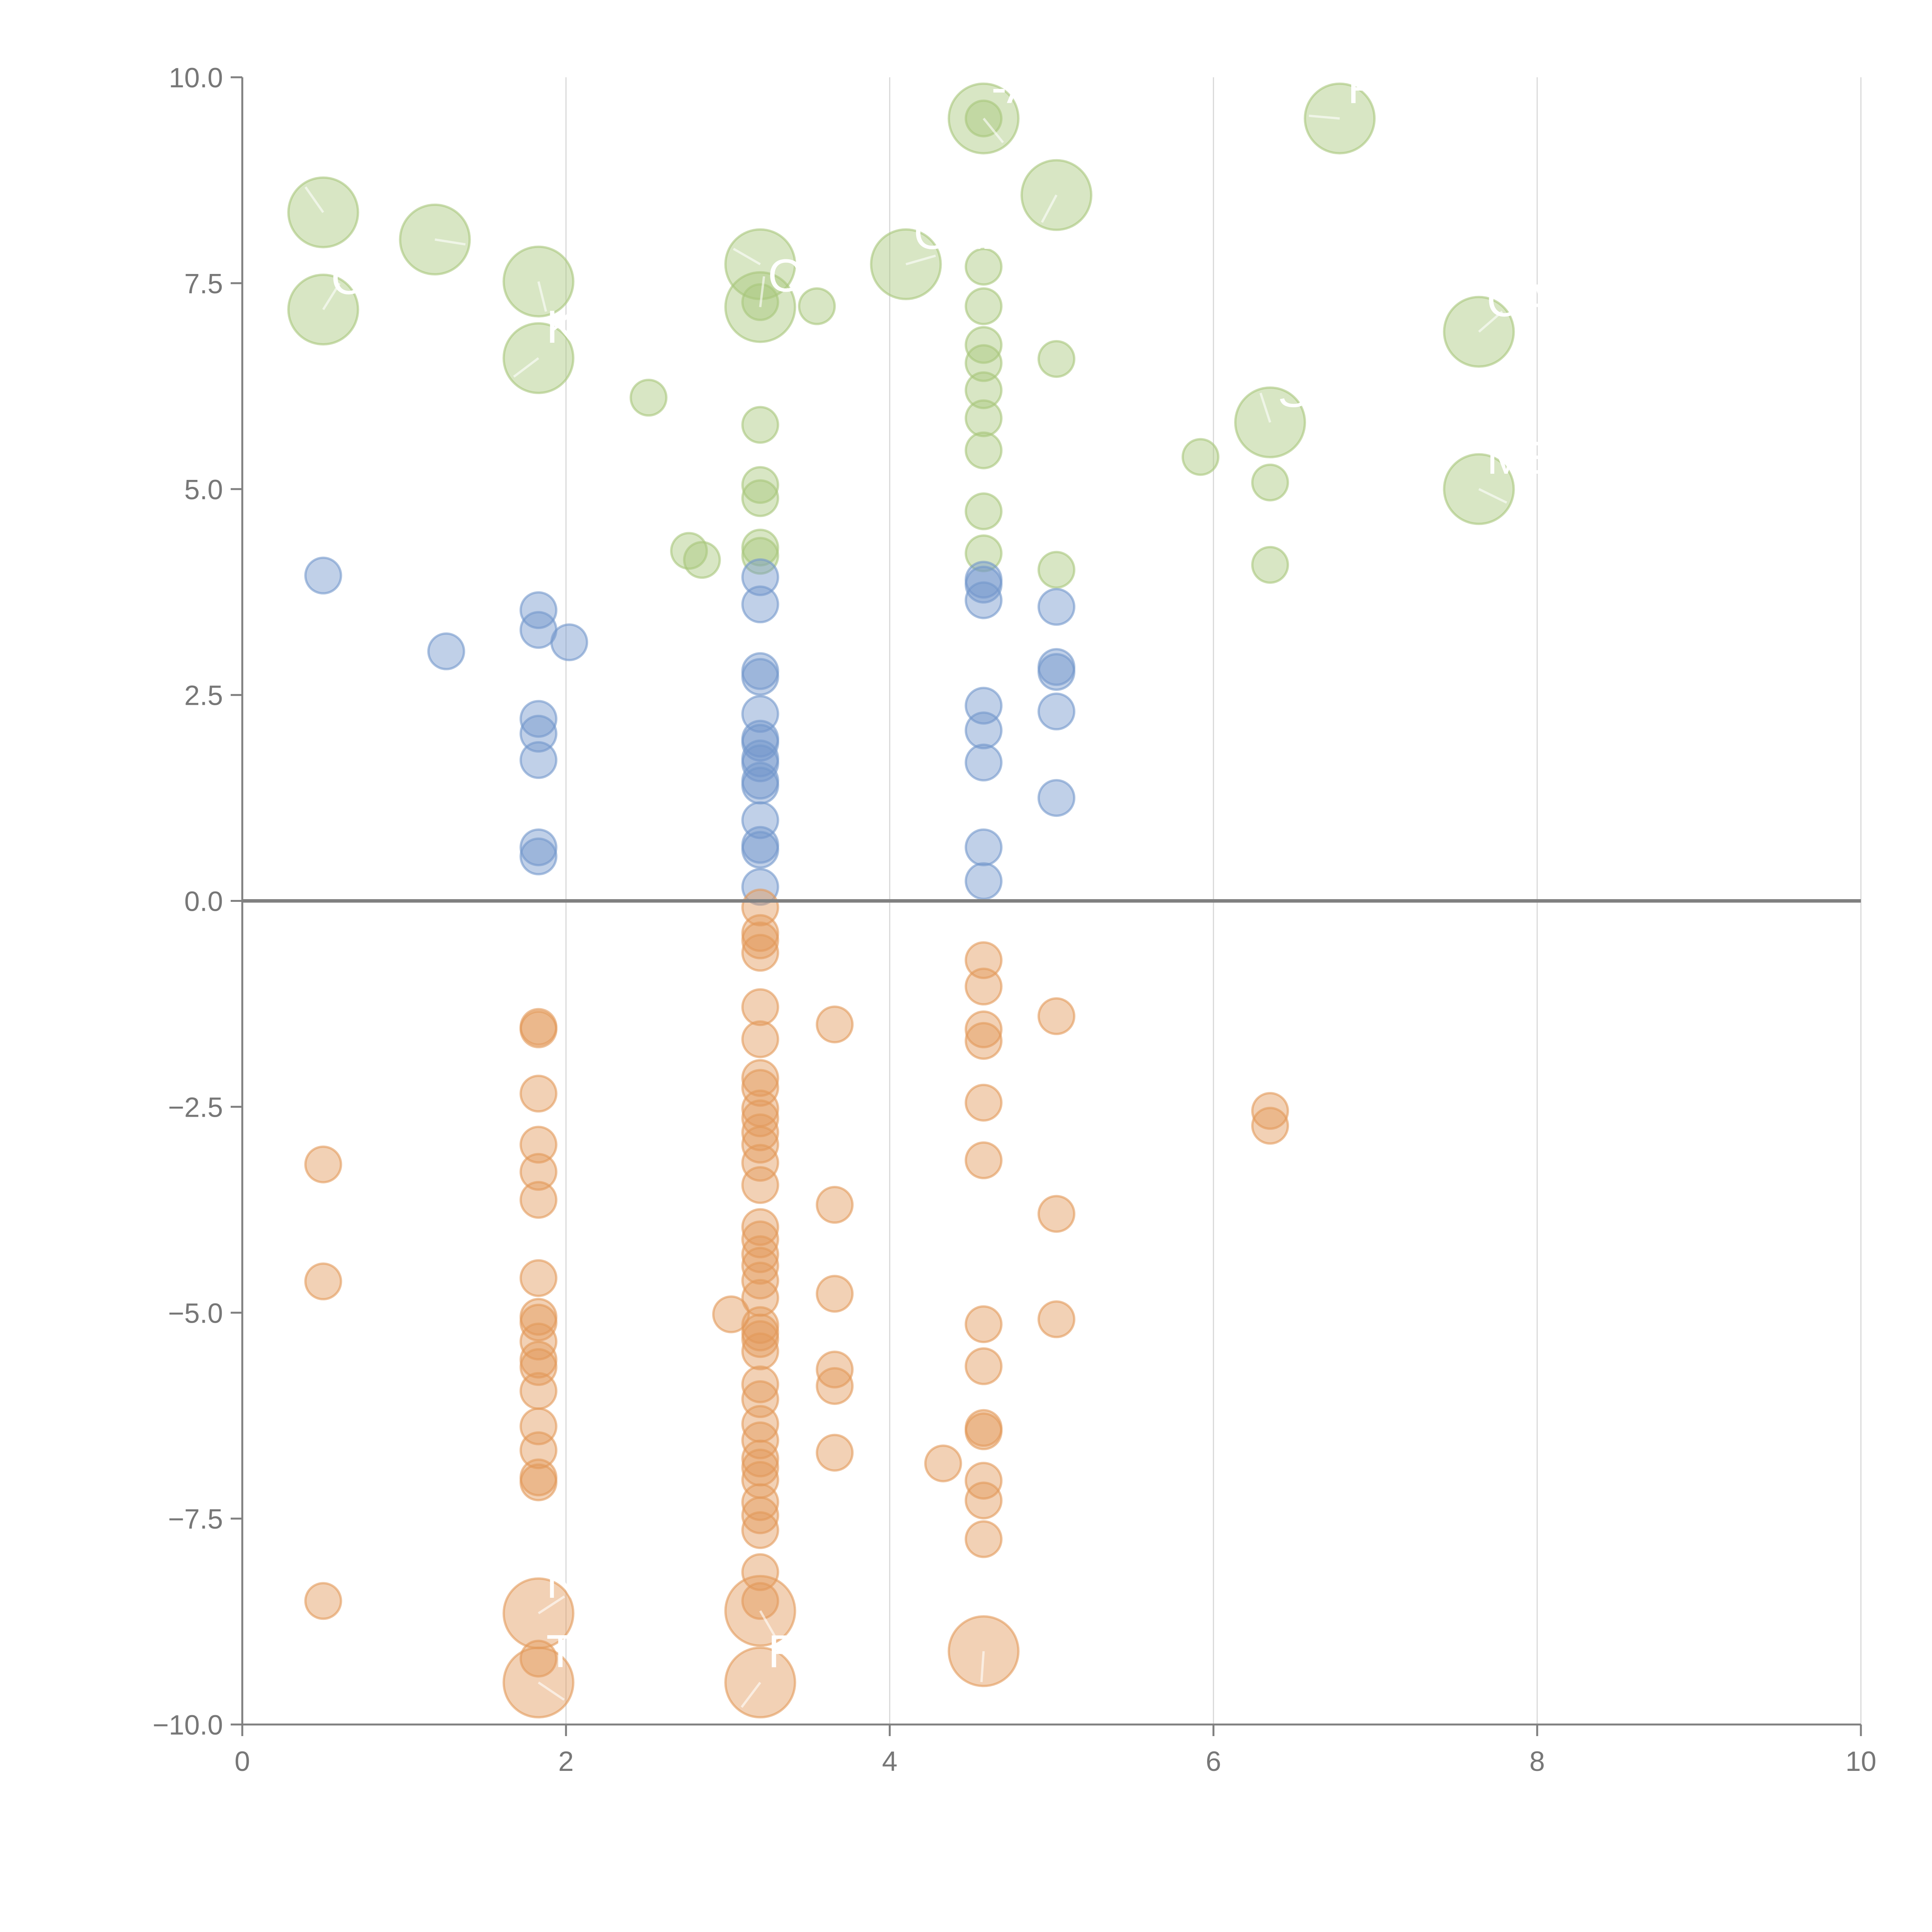 This screenshot has height=1932, width=1932. Describe the element at coordinates (348, 278) in the screenshot. I see `bubble-label: C` at that location.